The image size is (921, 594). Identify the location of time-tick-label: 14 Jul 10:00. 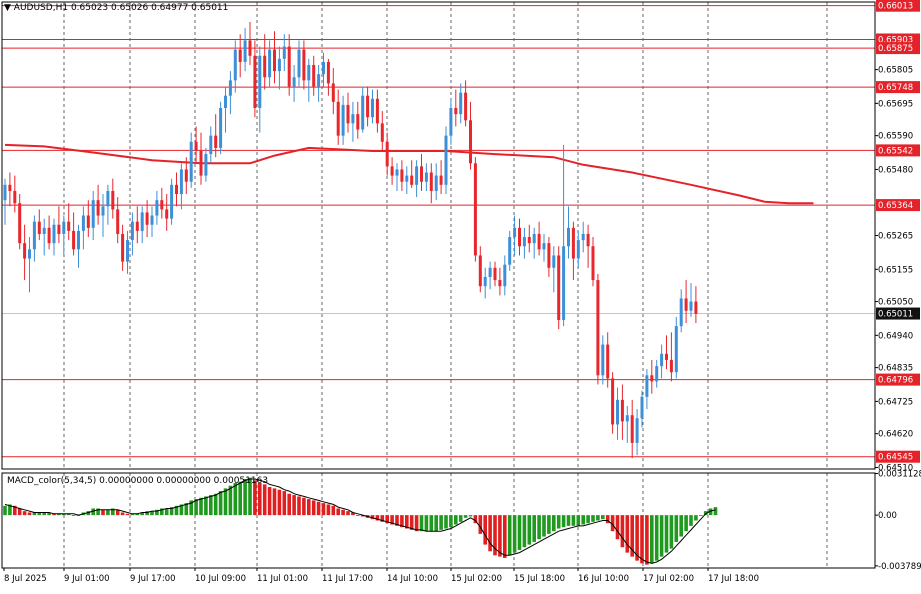
(412, 579).